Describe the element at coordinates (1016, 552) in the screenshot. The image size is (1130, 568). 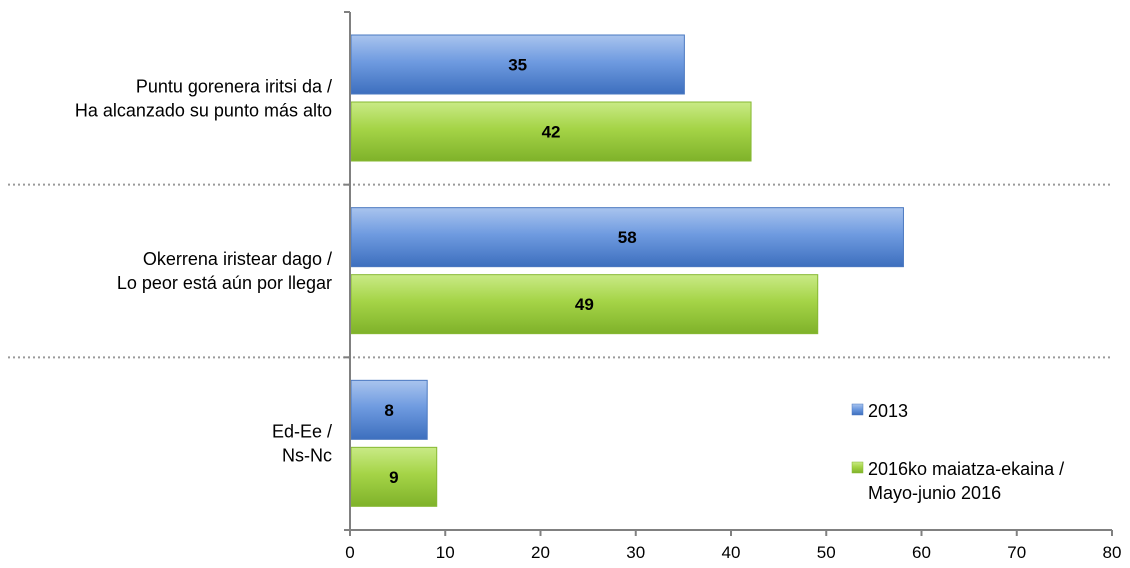
I see `x-tick-label: 70` at that location.